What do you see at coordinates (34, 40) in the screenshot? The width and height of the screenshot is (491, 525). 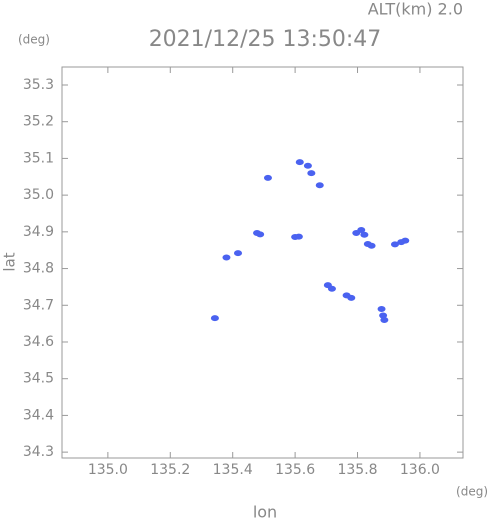 I see `y-unit: (deg)` at bounding box center [34, 40].